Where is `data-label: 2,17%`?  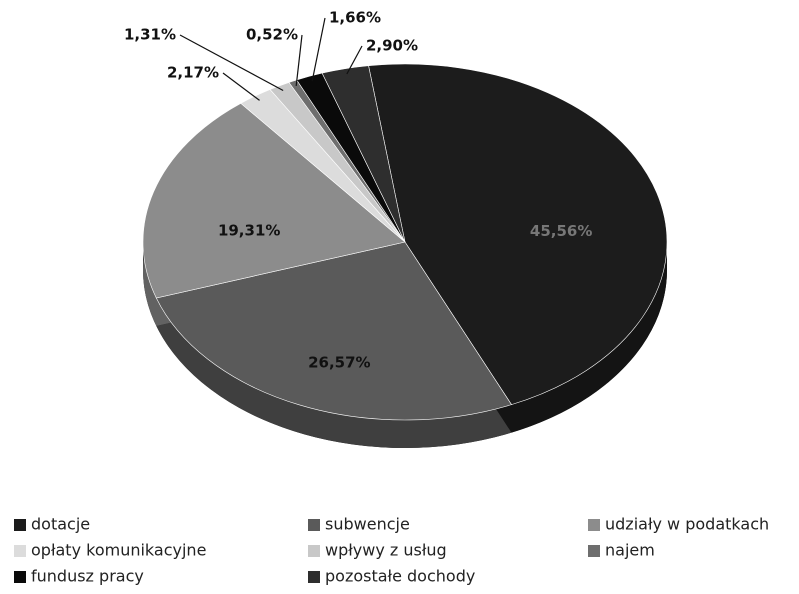
data-label: 2,17% is located at coordinates (193, 73).